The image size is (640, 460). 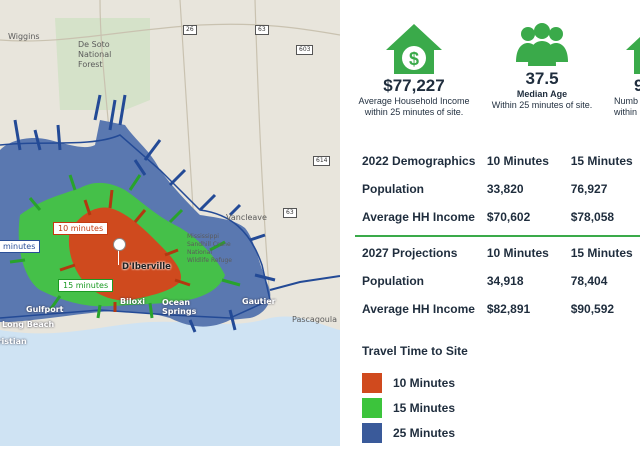 I want to click on legend-item-15: 15 Minutes, so click(x=408, y=408).